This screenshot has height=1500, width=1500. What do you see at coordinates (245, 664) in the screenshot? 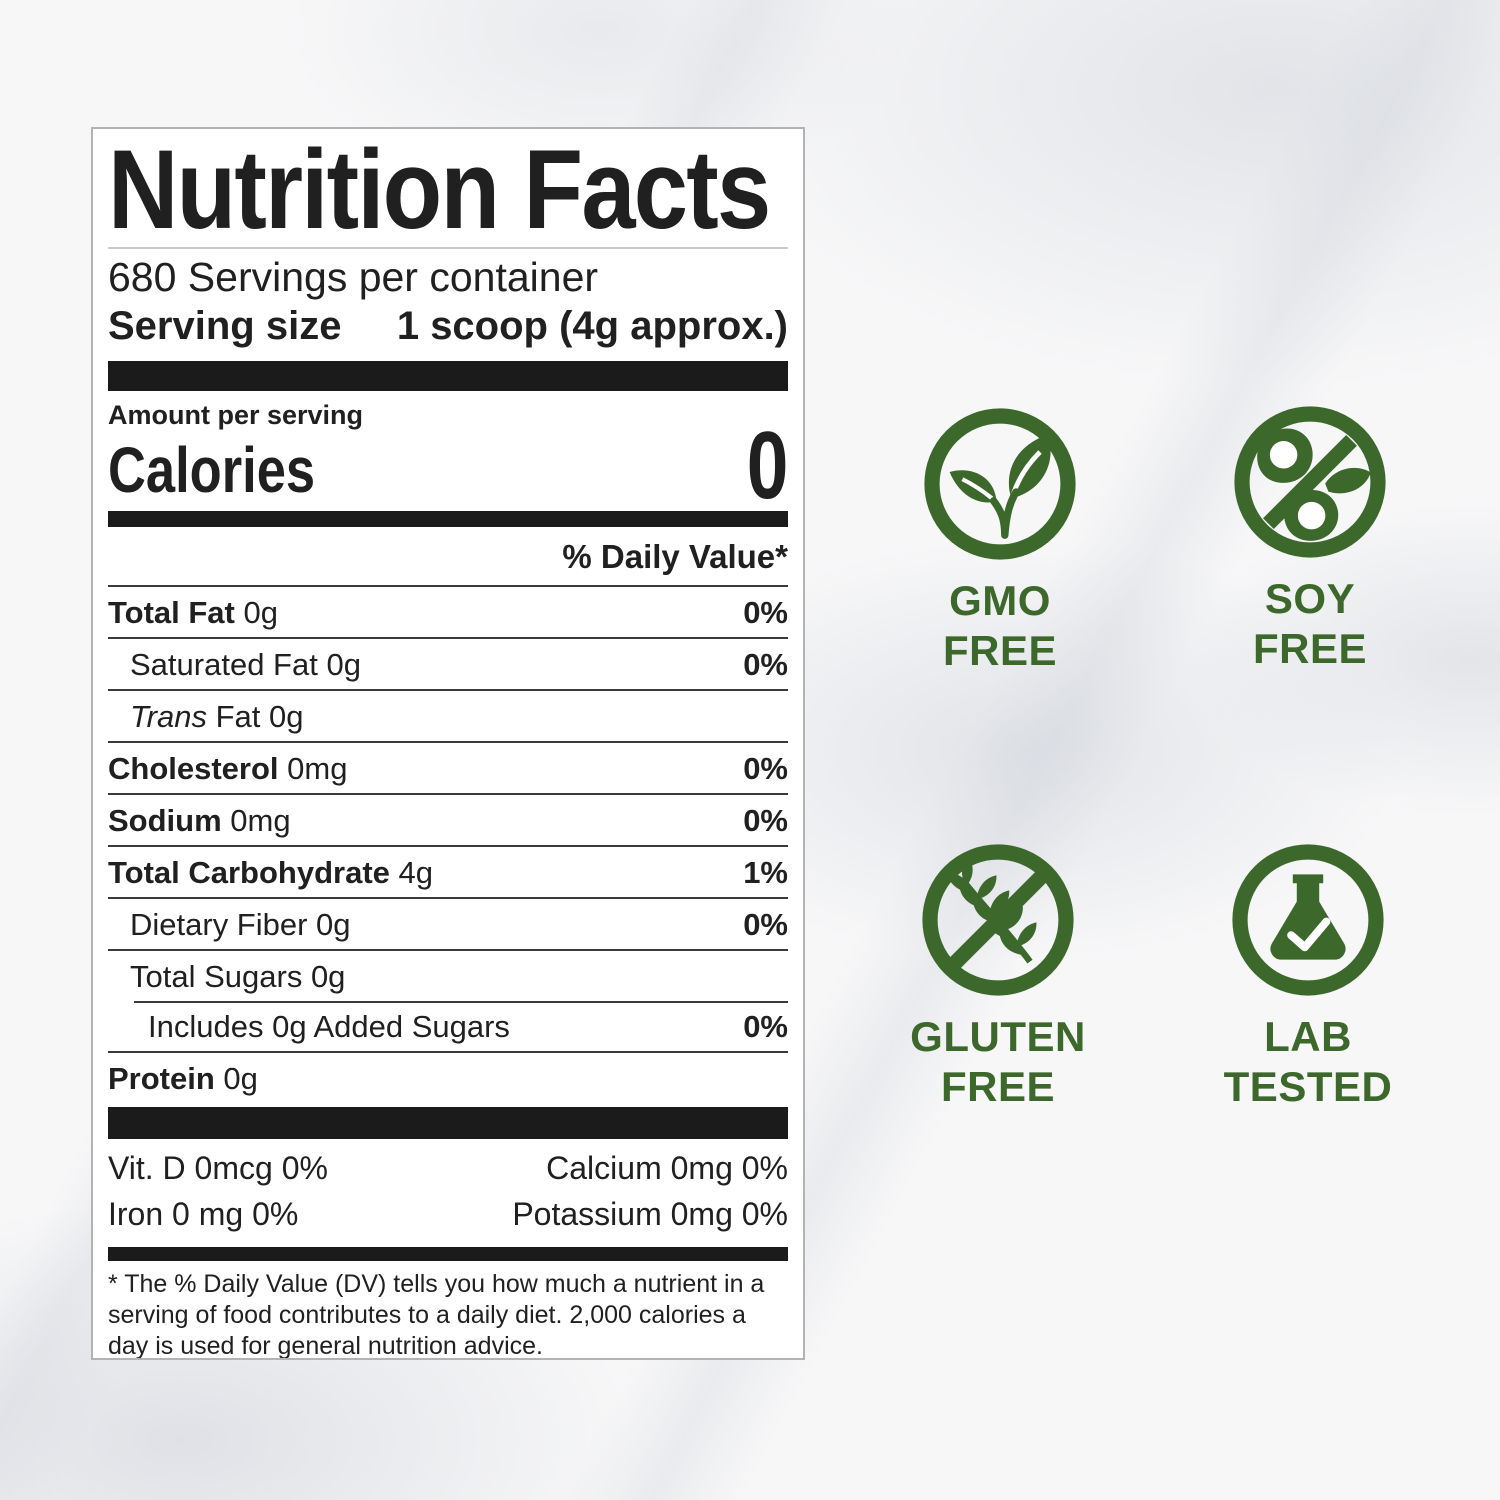
I see `nutrient-name: Saturated Fat 0g` at bounding box center [245, 664].